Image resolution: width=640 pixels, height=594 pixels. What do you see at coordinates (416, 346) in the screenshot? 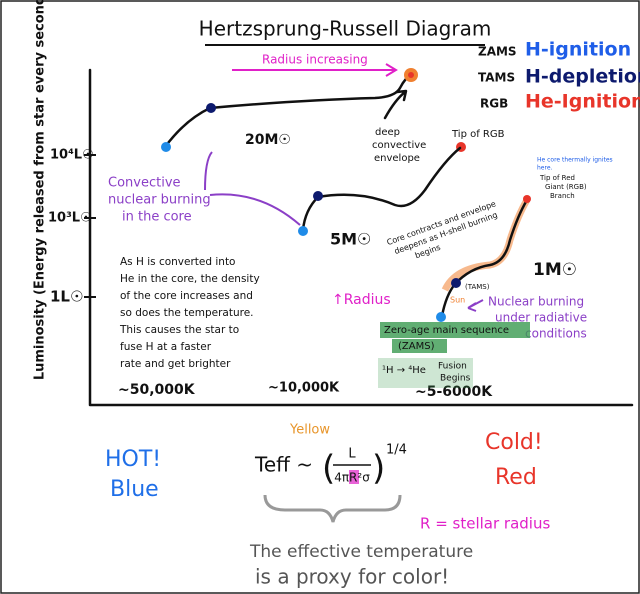
I see `note: (ZAMS)` at bounding box center [416, 346].